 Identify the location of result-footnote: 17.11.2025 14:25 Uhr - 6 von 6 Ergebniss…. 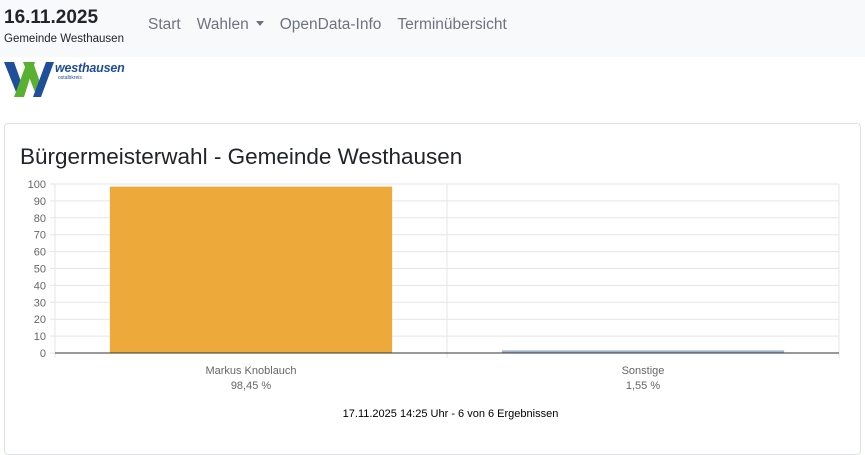
(450, 414).